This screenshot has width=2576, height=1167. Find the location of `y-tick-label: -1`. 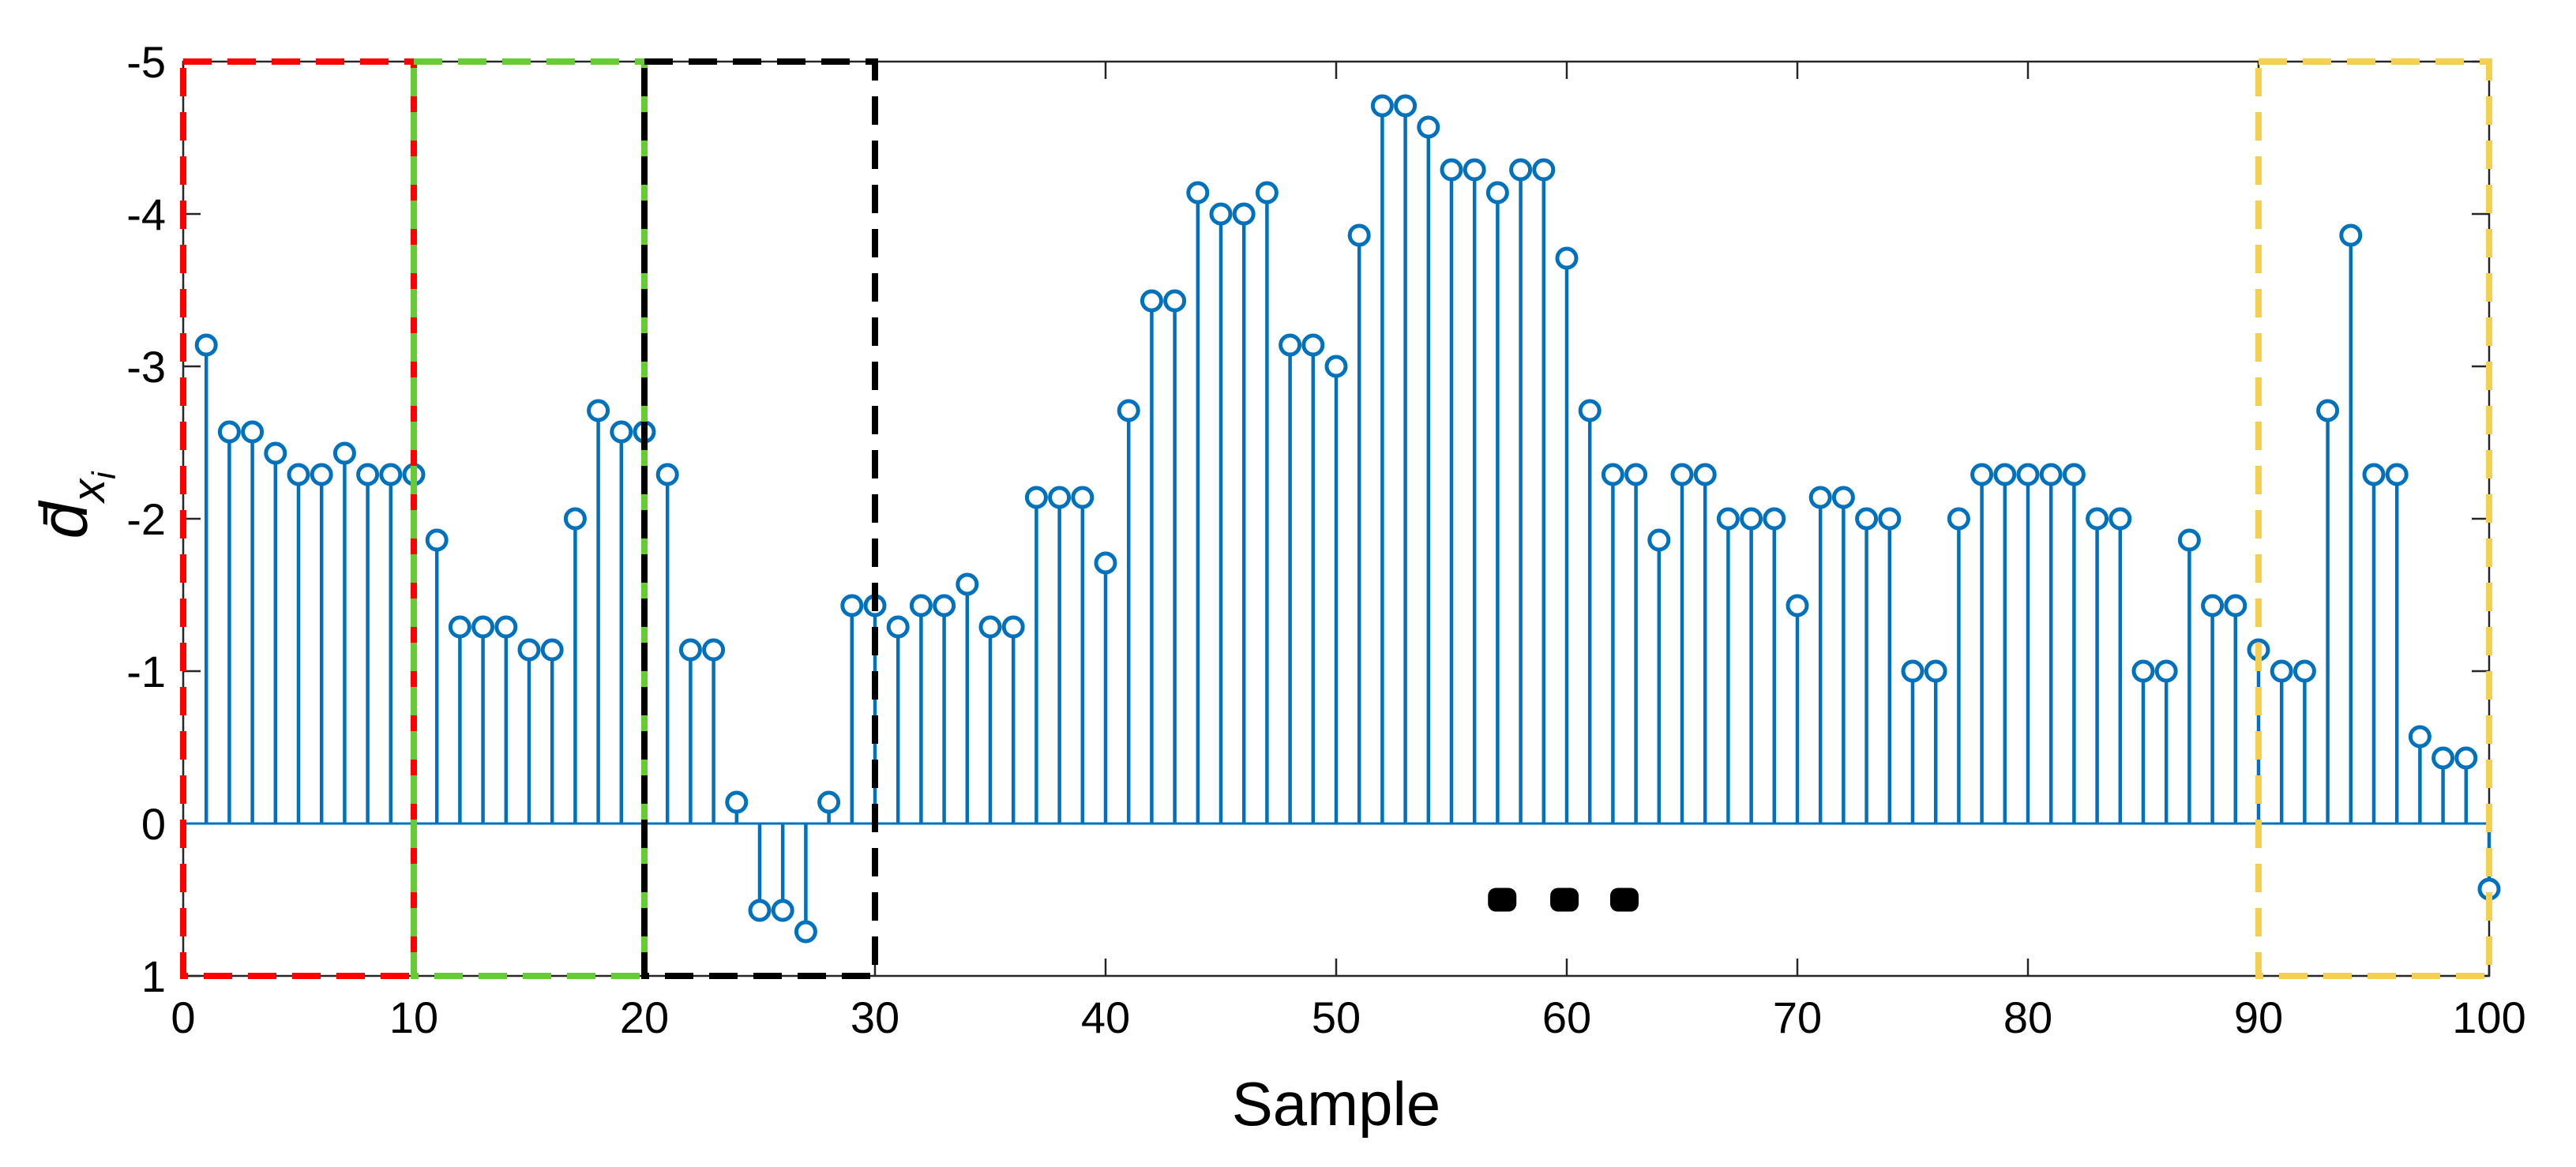

y-tick-label: -1 is located at coordinates (146, 671).